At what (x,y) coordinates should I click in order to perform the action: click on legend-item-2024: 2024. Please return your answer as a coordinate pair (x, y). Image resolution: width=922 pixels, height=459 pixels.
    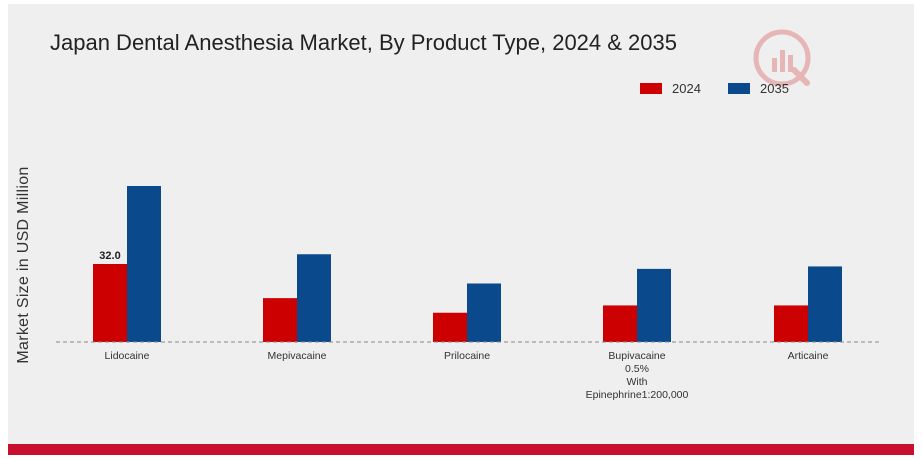
    Looking at the image, I should click on (670, 88).